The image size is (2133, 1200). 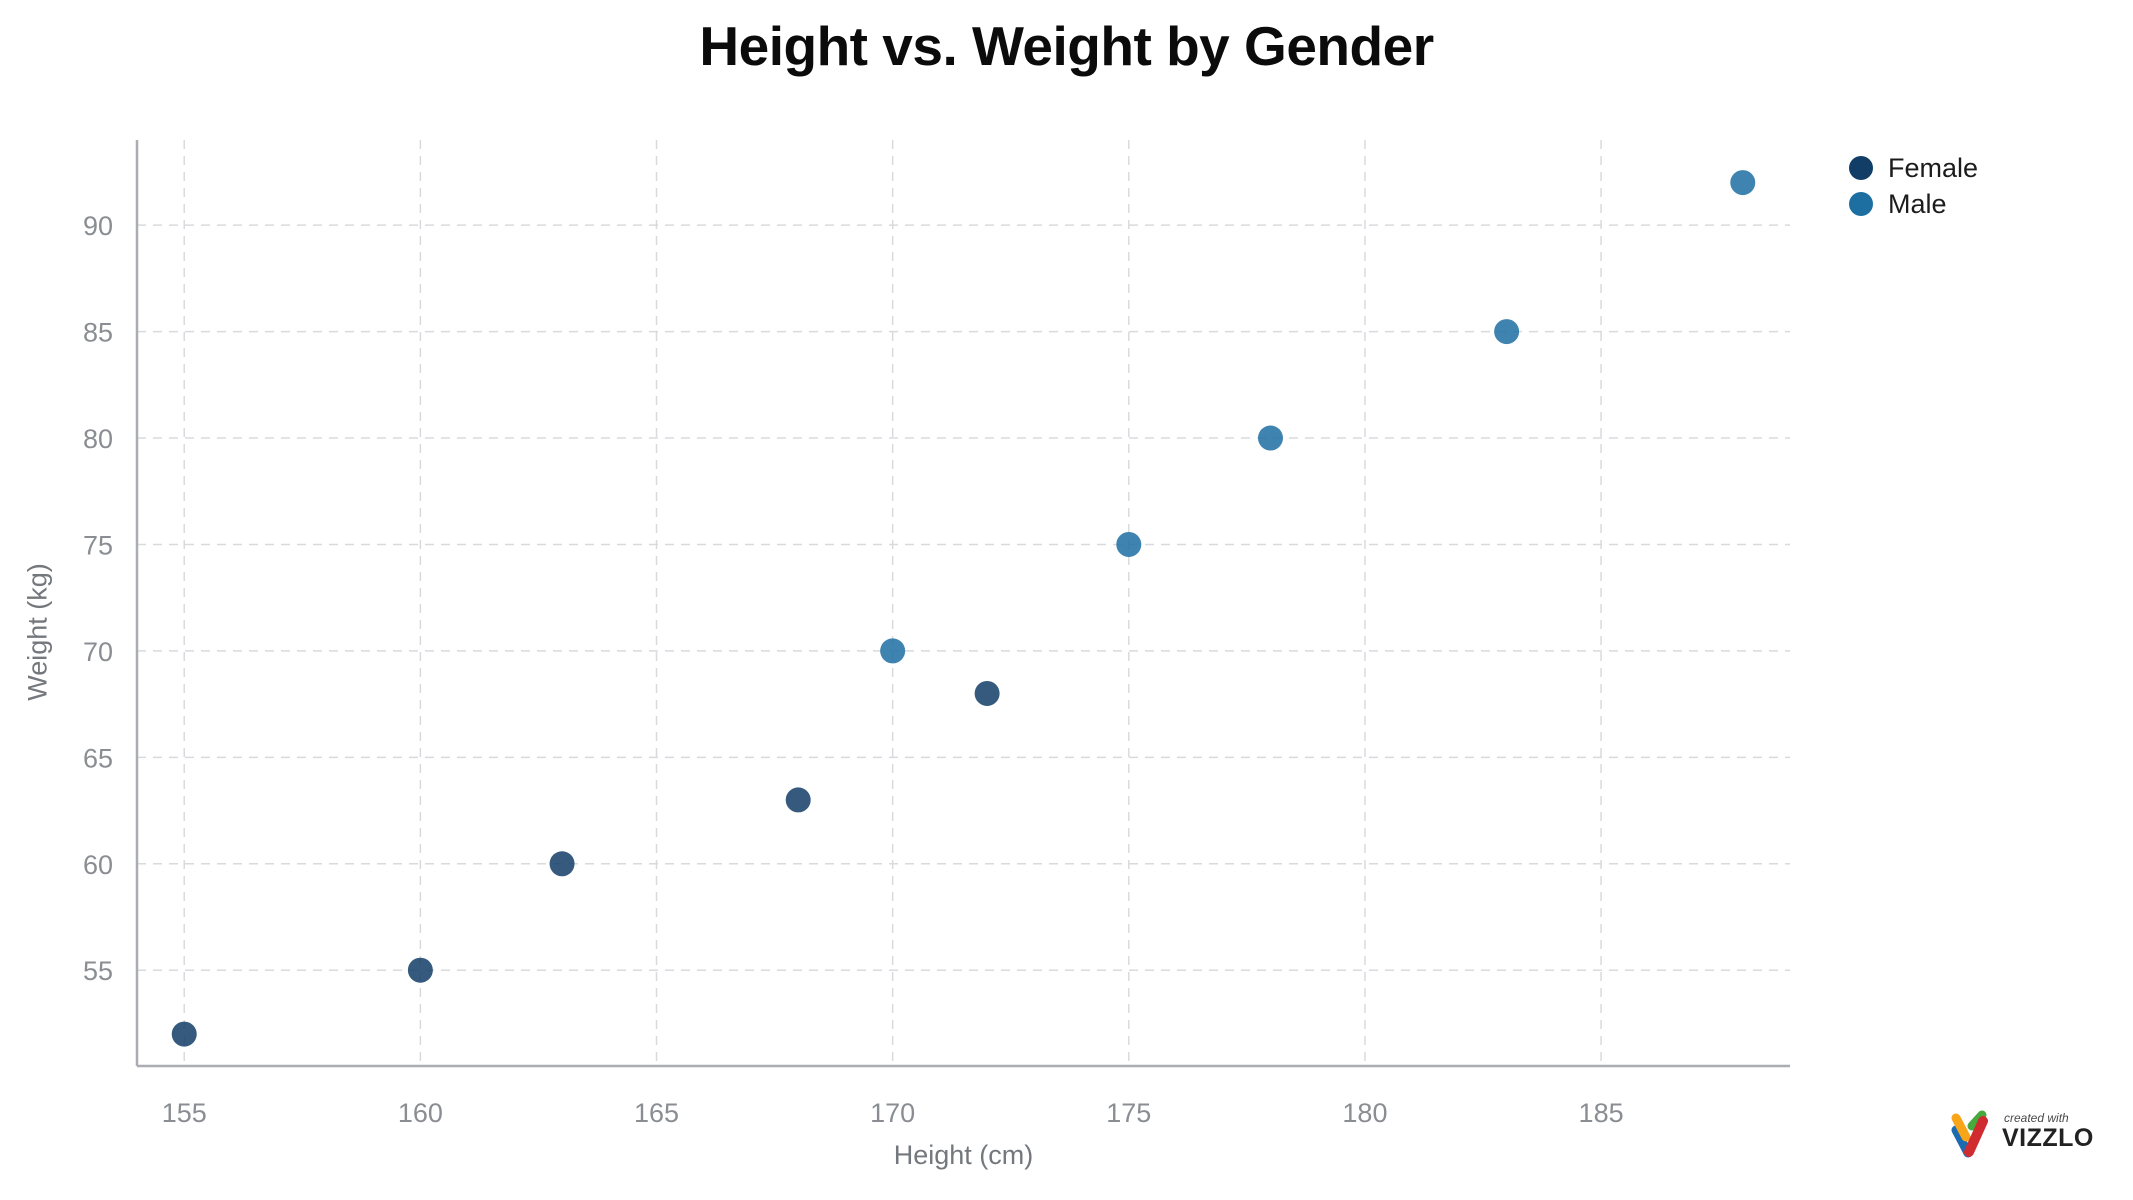 What do you see at coordinates (98, 226) in the screenshot?
I see `svg-text: 90` at bounding box center [98, 226].